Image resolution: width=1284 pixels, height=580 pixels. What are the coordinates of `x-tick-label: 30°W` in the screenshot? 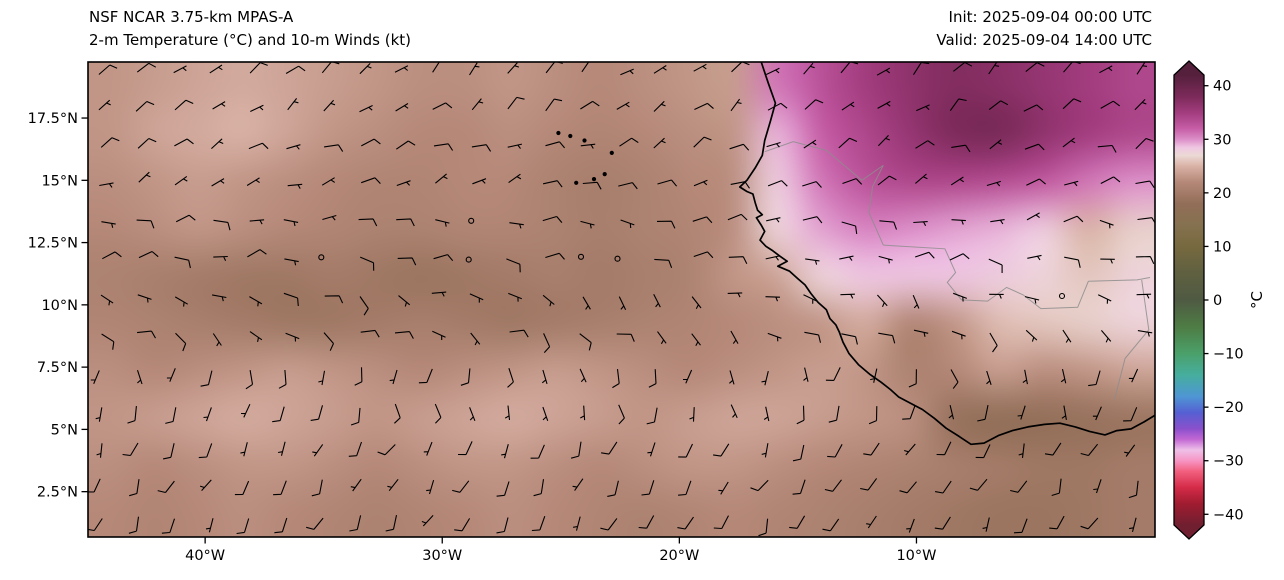 It's located at (442, 556).